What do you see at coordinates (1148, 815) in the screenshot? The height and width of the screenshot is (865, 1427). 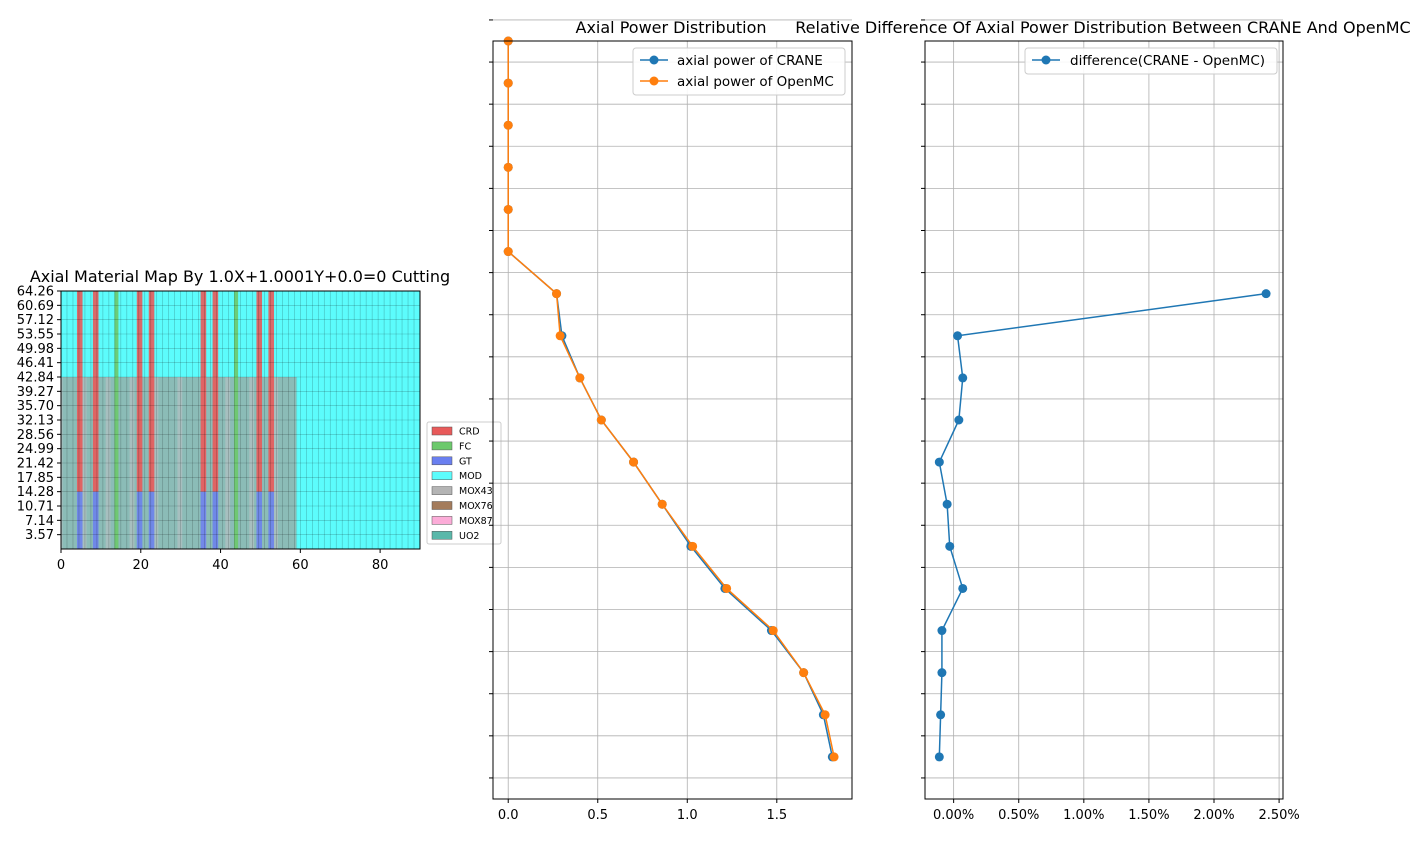 I see `difference-x-tick-label: 1.50%` at bounding box center [1148, 815].